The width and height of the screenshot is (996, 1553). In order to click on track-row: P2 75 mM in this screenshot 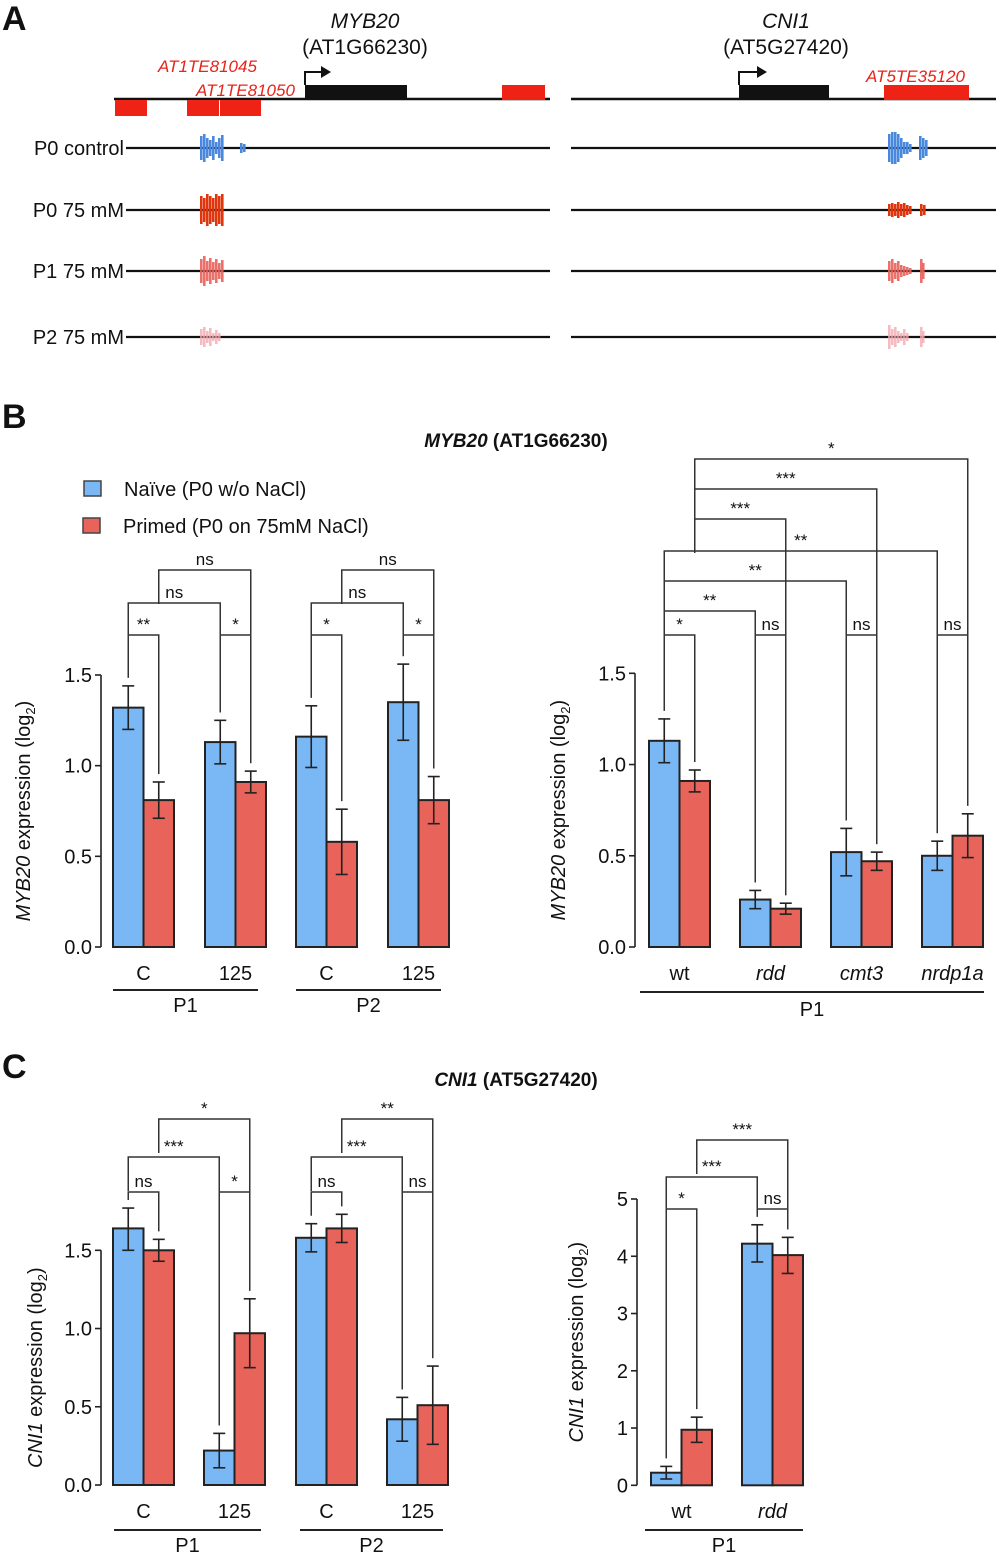, I will do `click(514, 337)`.